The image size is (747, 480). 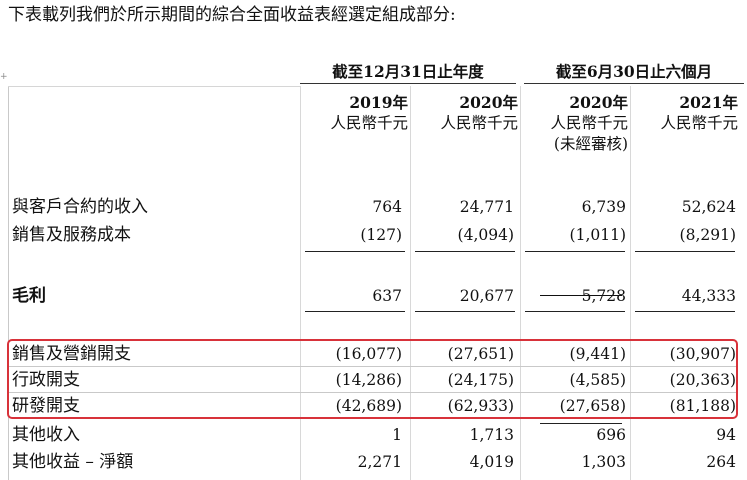 What do you see at coordinates (368, 406) in the screenshot?
I see `cell-value: (42,689)` at bounding box center [368, 406].